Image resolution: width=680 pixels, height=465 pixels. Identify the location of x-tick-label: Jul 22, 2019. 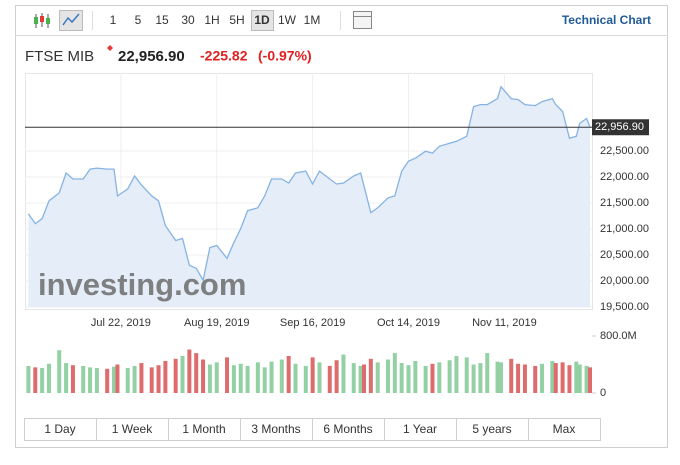
(121, 323).